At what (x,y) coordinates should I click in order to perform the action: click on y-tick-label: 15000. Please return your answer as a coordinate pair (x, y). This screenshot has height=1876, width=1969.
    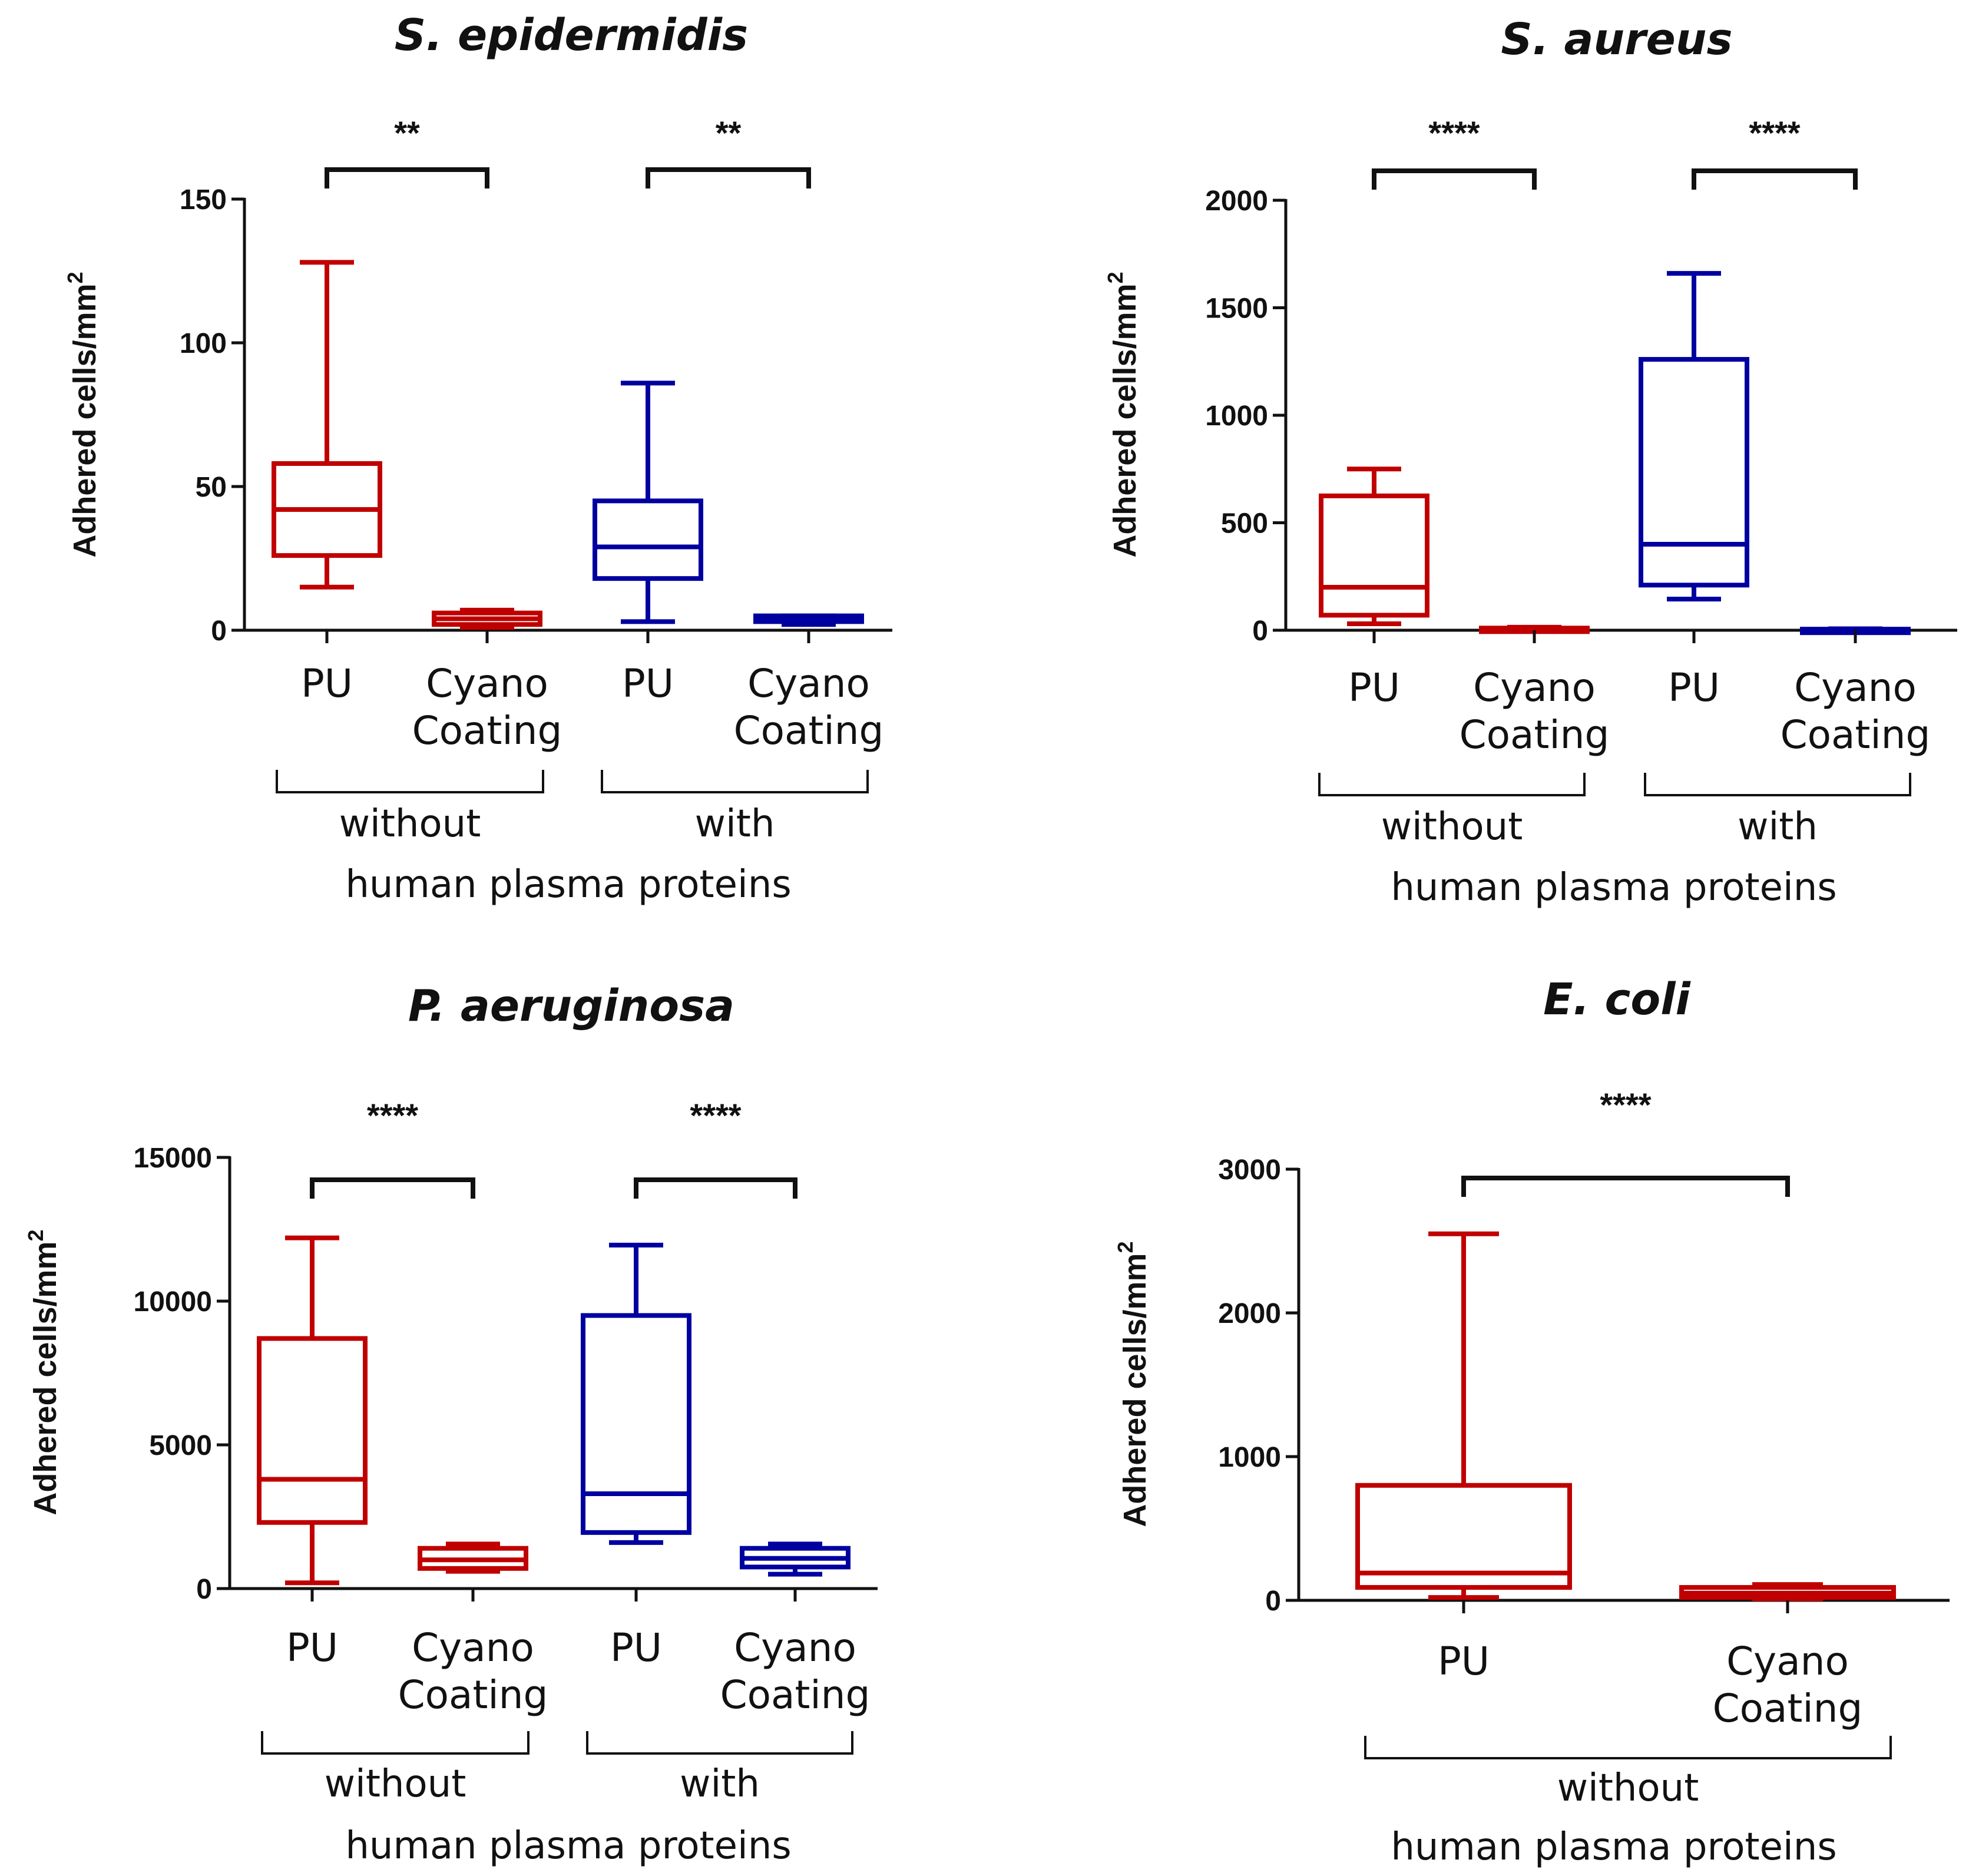
    Looking at the image, I should click on (173, 1158).